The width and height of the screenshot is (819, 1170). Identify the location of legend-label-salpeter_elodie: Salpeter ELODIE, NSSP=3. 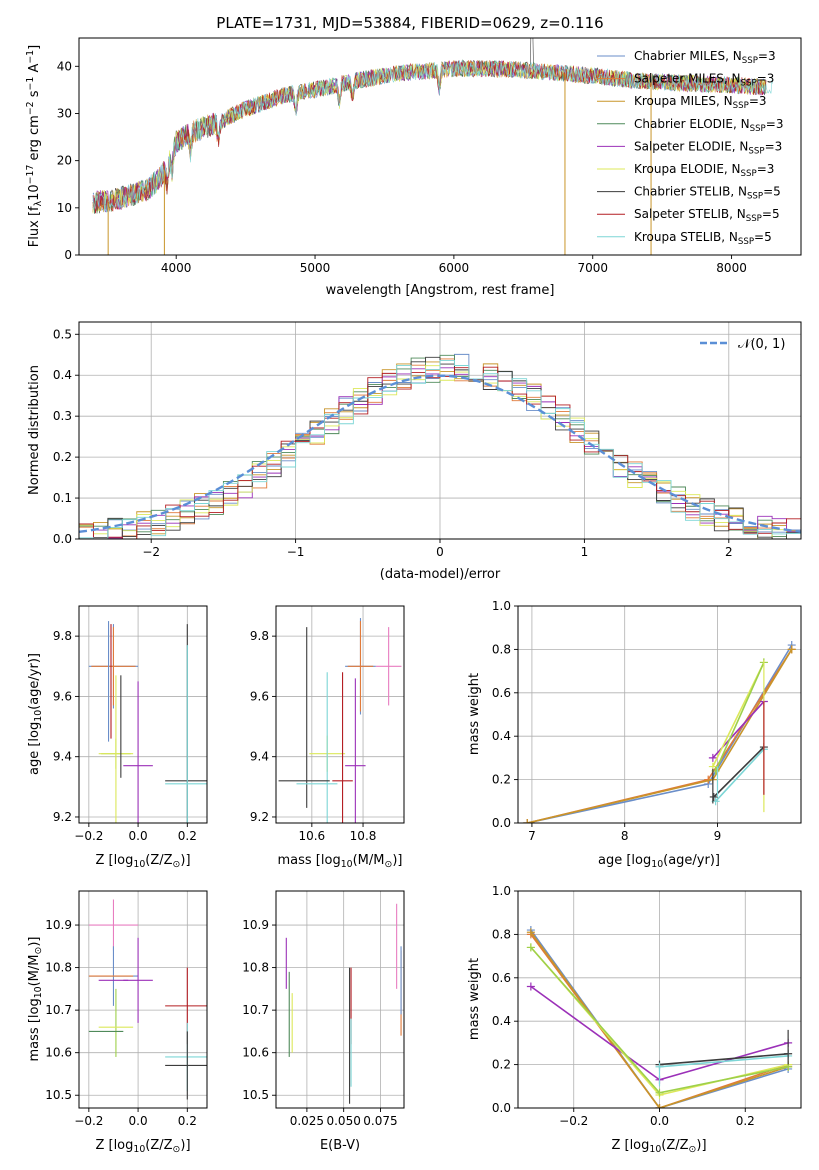
(708, 147).